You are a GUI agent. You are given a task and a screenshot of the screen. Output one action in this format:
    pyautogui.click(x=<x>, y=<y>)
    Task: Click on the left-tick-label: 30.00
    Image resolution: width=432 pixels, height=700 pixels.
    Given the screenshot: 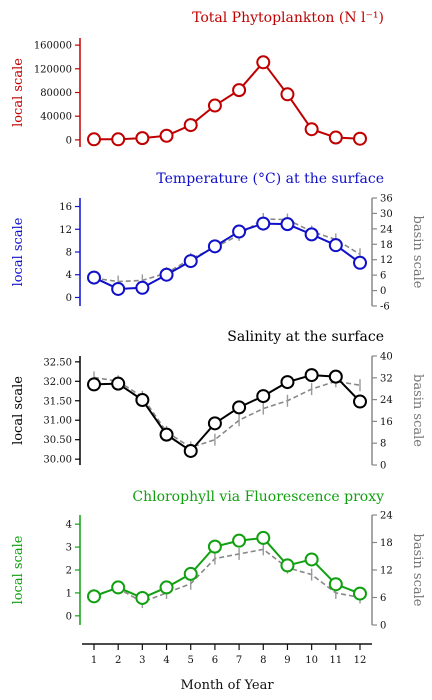 What is the action you would take?
    pyautogui.click(x=57, y=460)
    